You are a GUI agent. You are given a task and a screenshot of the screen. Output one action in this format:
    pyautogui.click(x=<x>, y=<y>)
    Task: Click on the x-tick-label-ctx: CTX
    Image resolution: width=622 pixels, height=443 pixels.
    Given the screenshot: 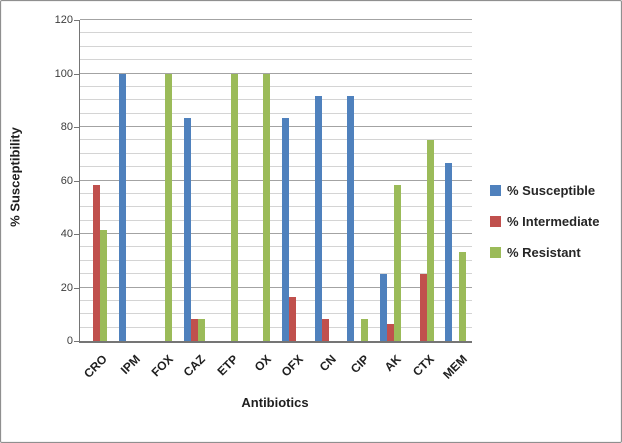 What is the action you would take?
    pyautogui.click(x=423, y=365)
    